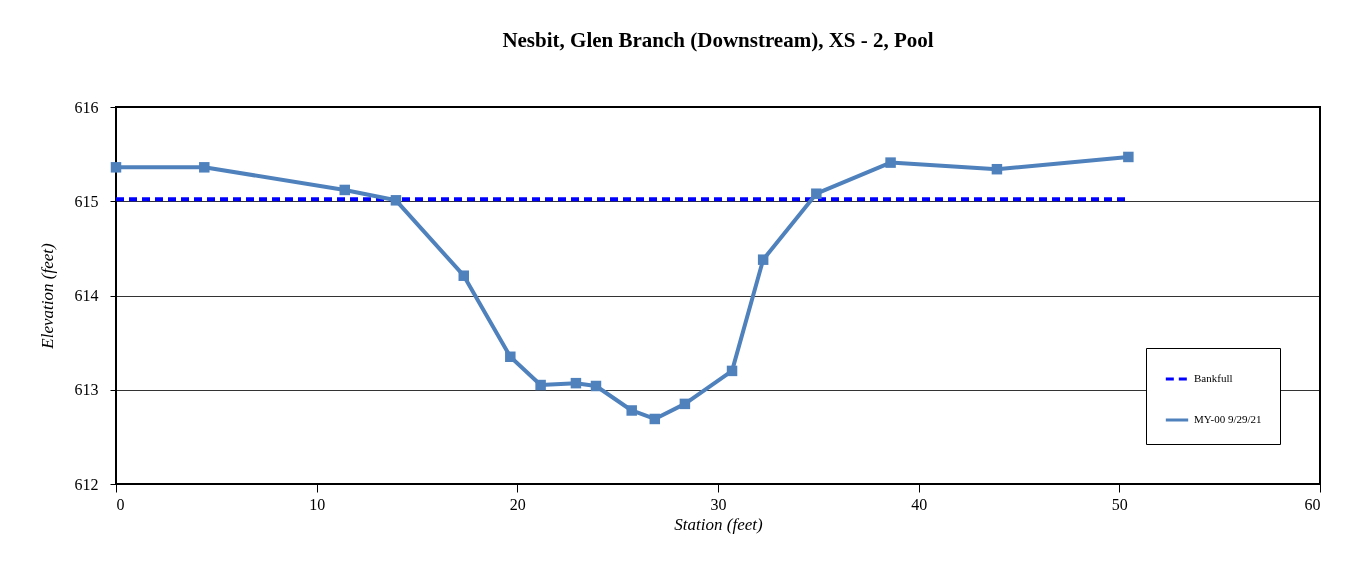 Image resolution: width=1352 pixels, height=570 pixels. What do you see at coordinates (1119, 504) in the screenshot?
I see `x-tick-label: 50` at bounding box center [1119, 504].